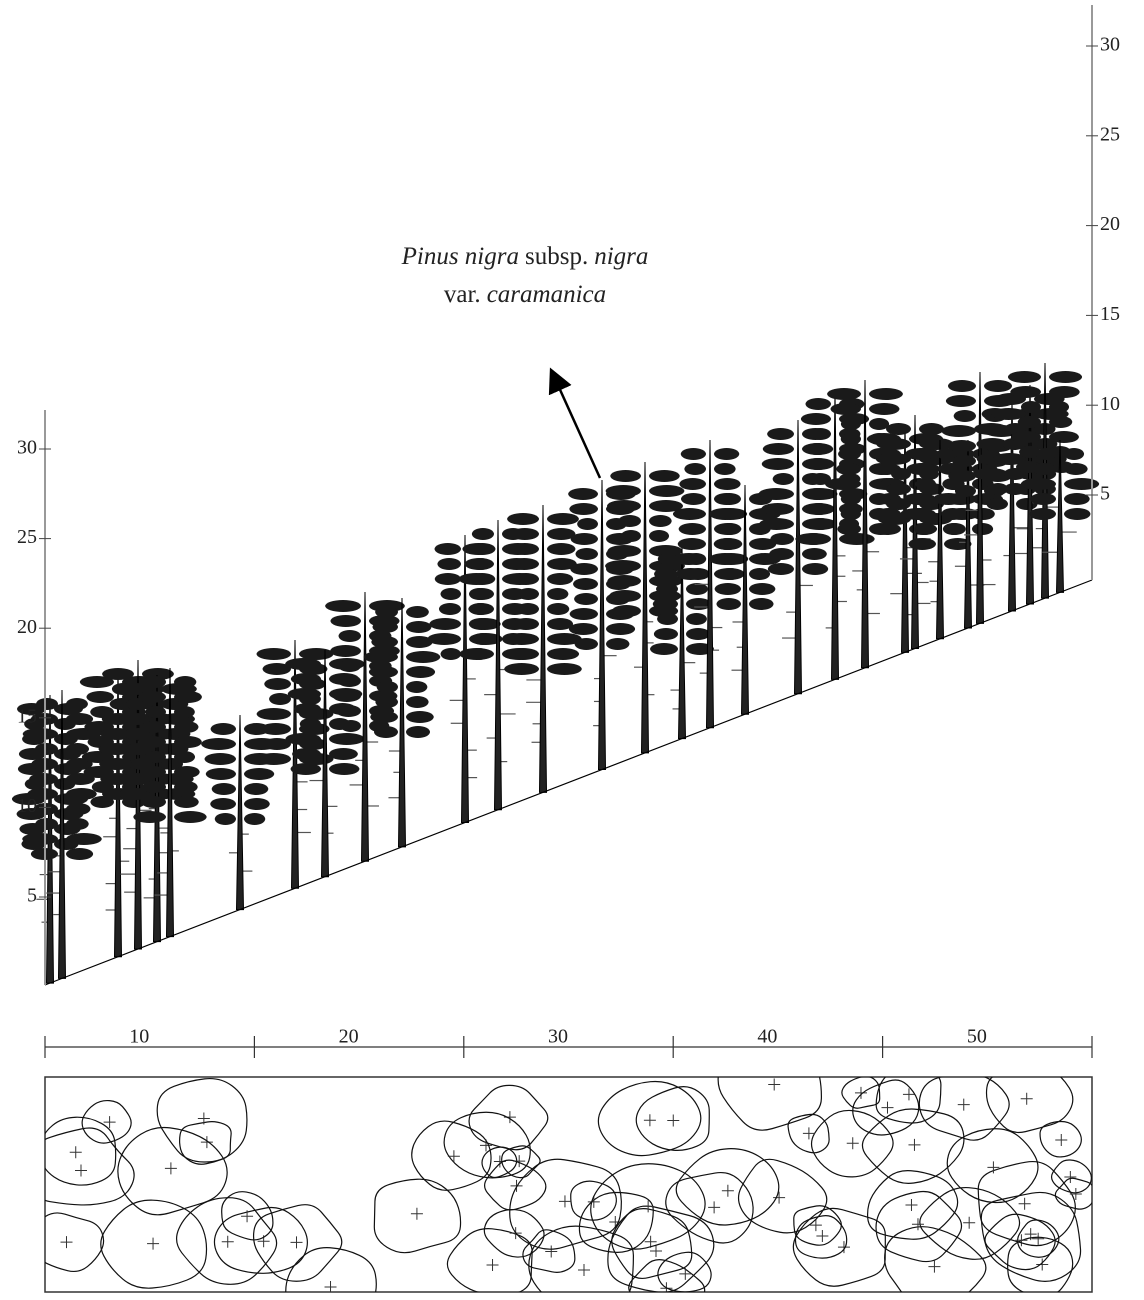 The height and width of the screenshot is (1300, 1144). Describe the element at coordinates (525, 294) in the screenshot. I see `species-label-line-2: var. caramanica` at that location.